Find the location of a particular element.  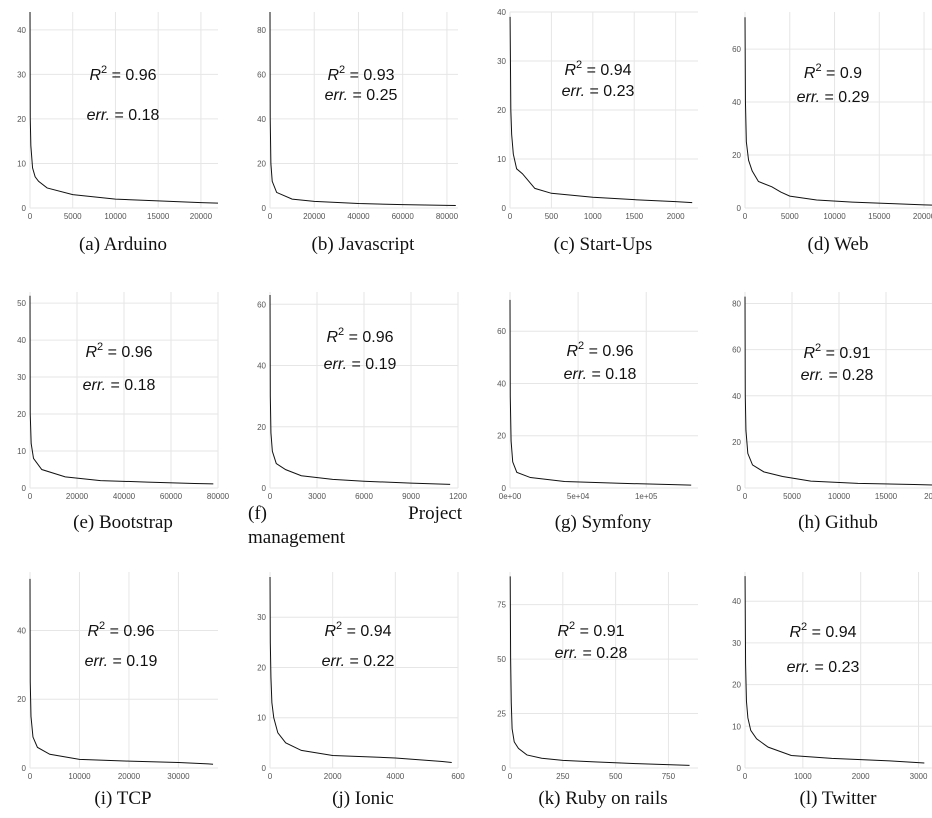

x-tick-label: 1200 is located at coordinates (458, 496).